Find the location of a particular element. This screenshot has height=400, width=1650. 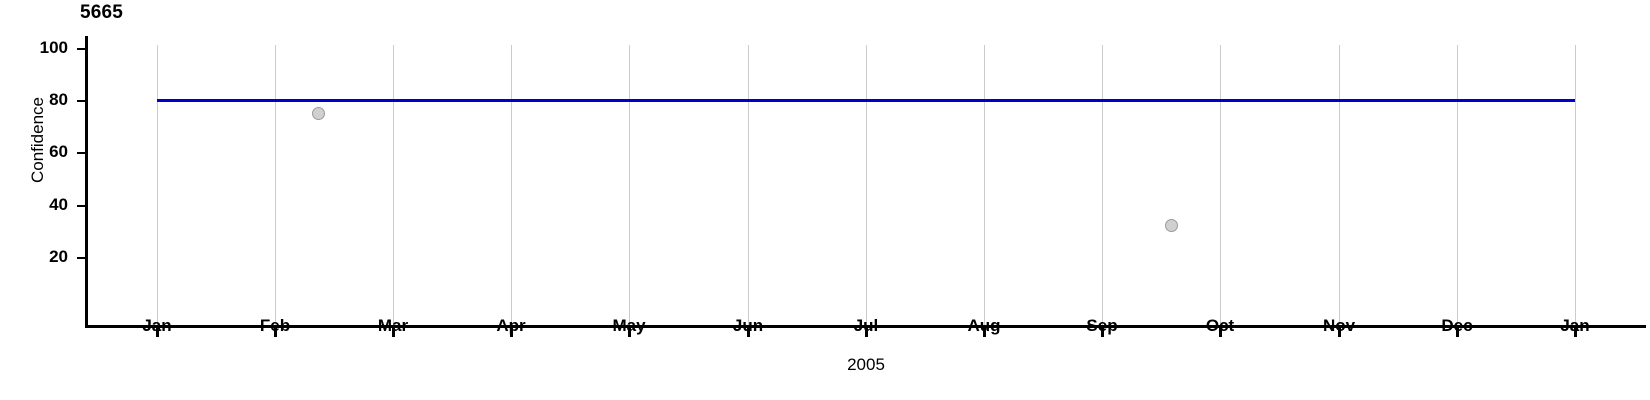

y-axis-title: Confidence is located at coordinates (37, 140).